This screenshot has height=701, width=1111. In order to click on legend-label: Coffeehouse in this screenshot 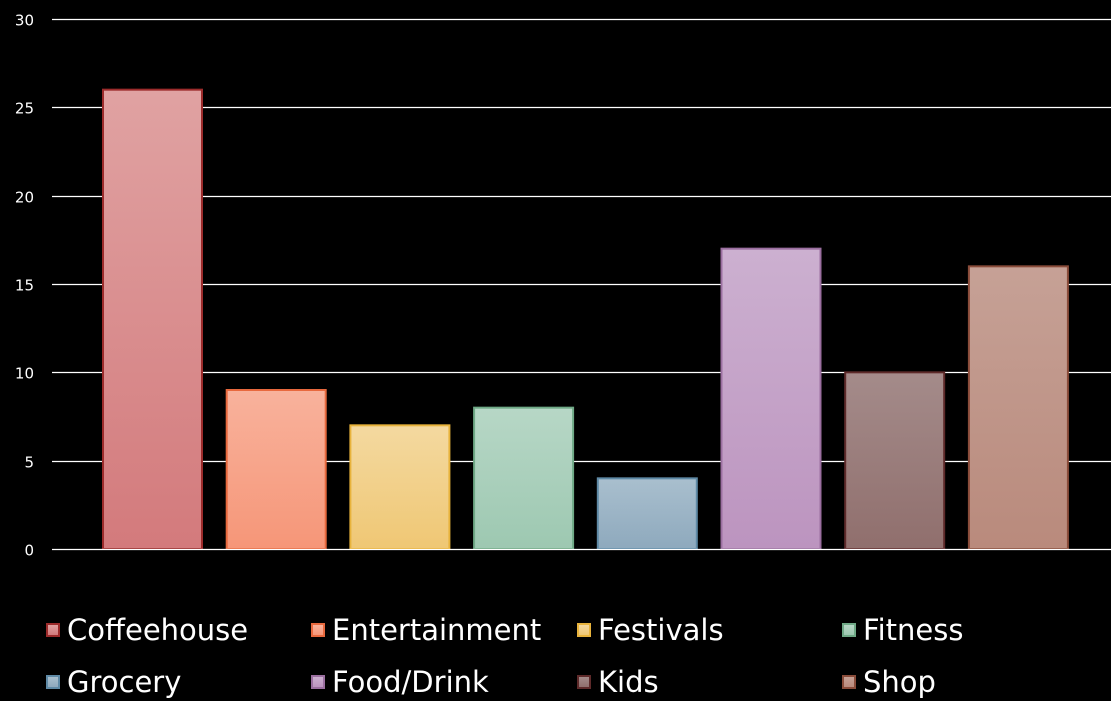, I will do `click(158, 630)`.